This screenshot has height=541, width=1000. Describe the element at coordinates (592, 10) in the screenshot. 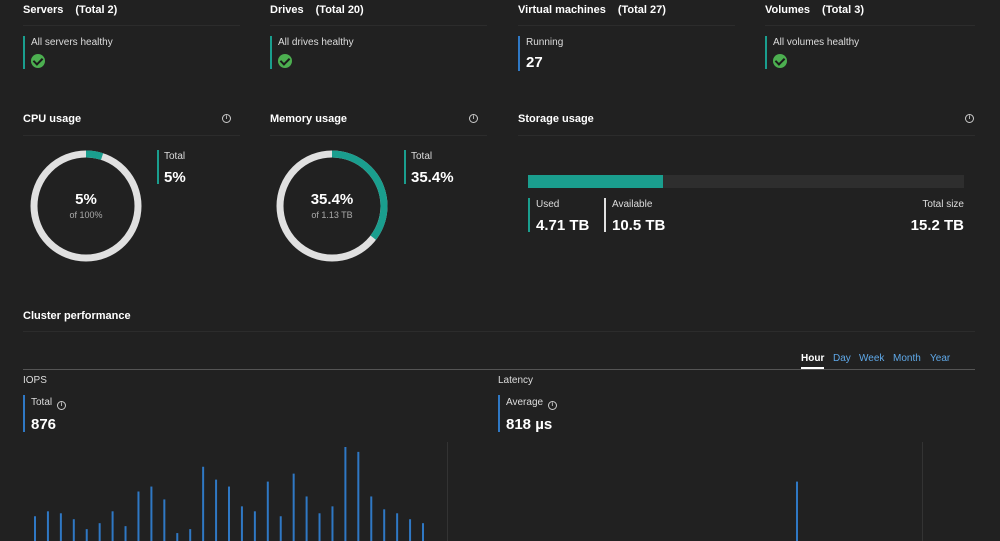

I see `tile-vms-title: Virtual machines (Total 27)` at that location.